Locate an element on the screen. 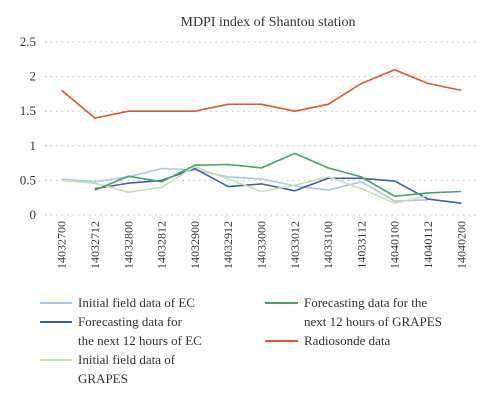  x-tick-label: 14033000 is located at coordinates (262, 245).